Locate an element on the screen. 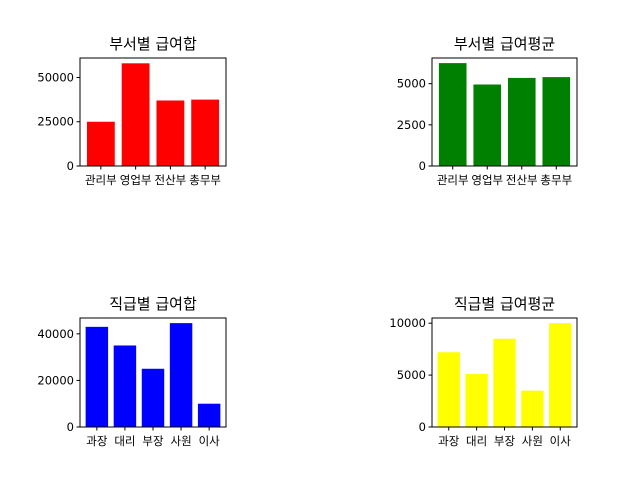  chart-title: 직급별 급여평균 is located at coordinates (505, 304).